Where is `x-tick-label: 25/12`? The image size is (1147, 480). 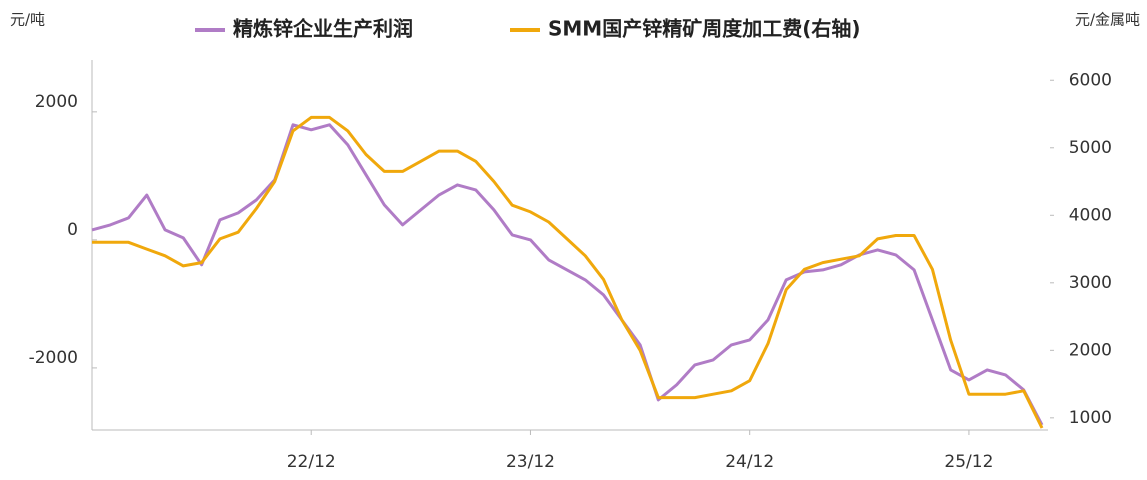
x-tick-label: 25/12 is located at coordinates (968, 462).